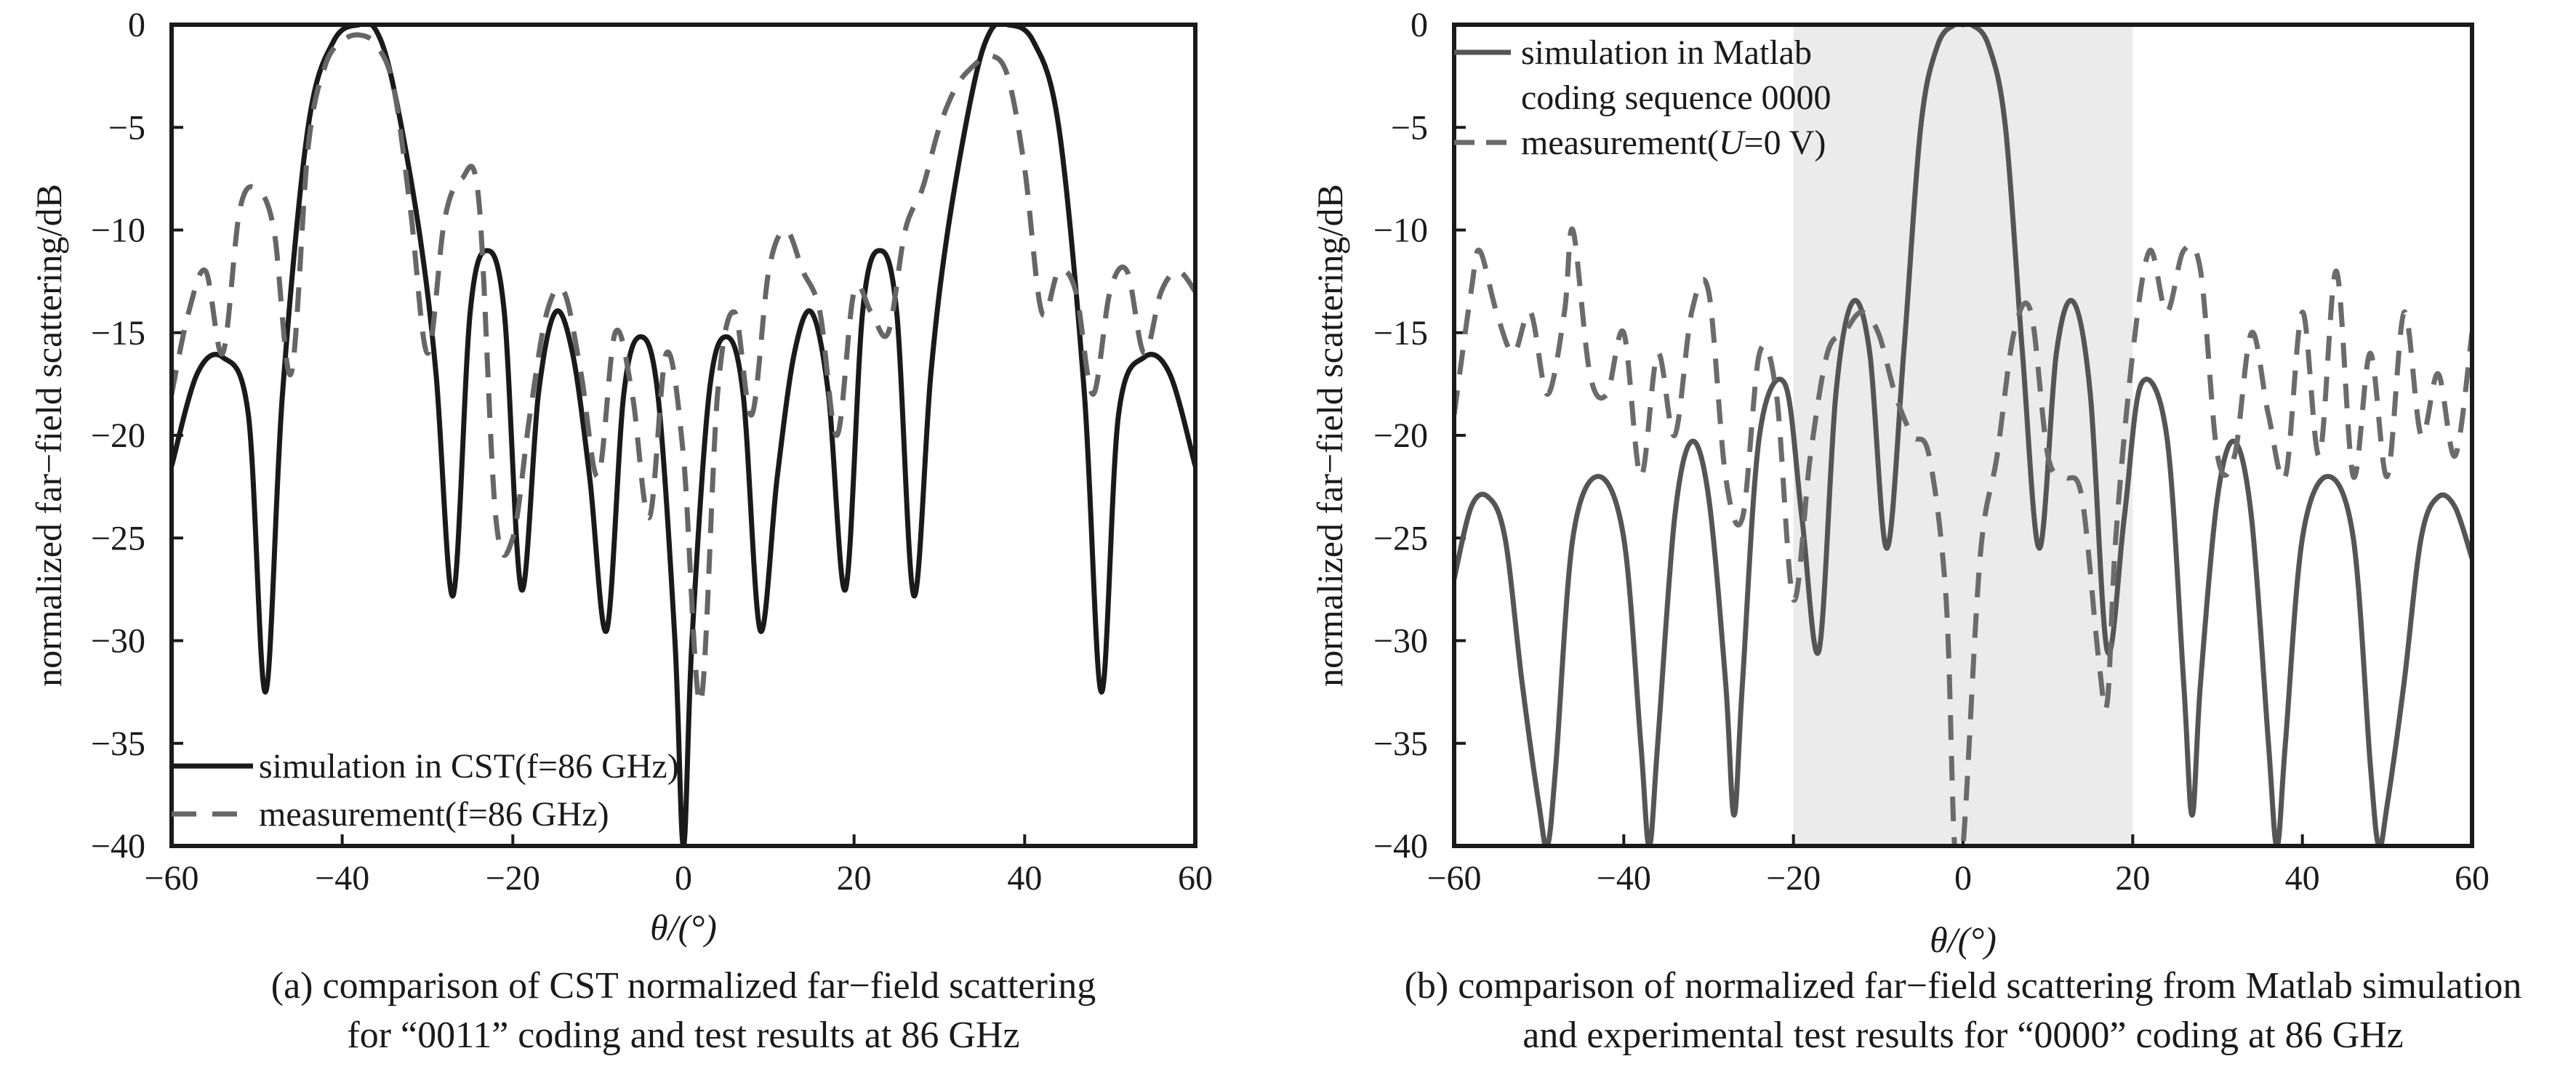 The height and width of the screenshot is (1072, 2576). What do you see at coordinates (1666, 52) in the screenshot?
I see `legend-label-matlab-line-1: simulation in Matlab` at bounding box center [1666, 52].